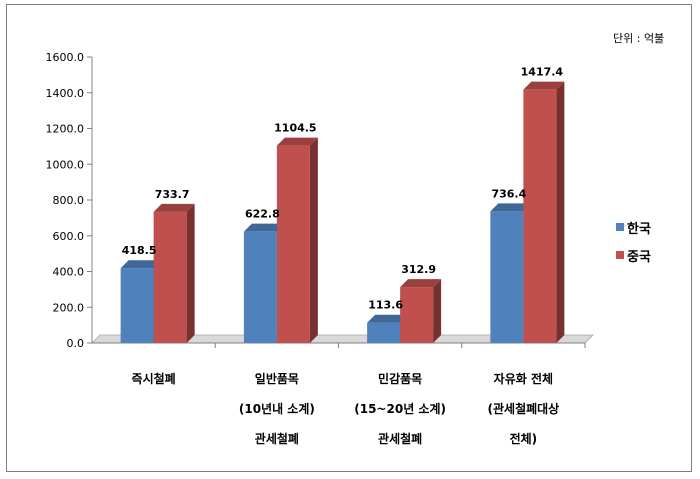 The image size is (700, 479). I want to click on y-tick-label: 800.0, so click(69, 200).